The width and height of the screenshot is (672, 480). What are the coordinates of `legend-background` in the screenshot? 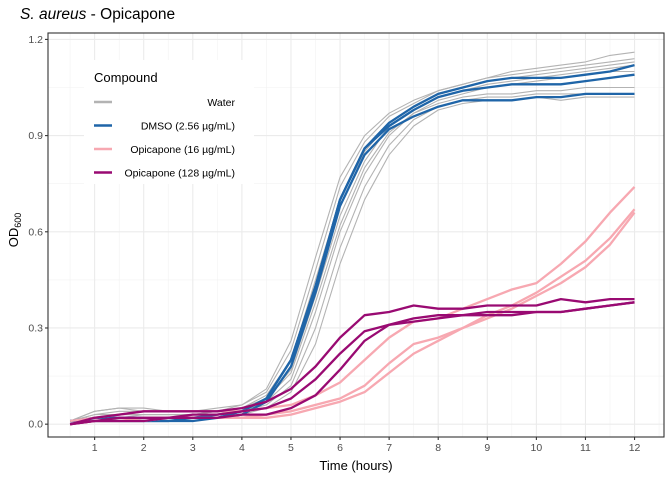 It's located at (169, 122).